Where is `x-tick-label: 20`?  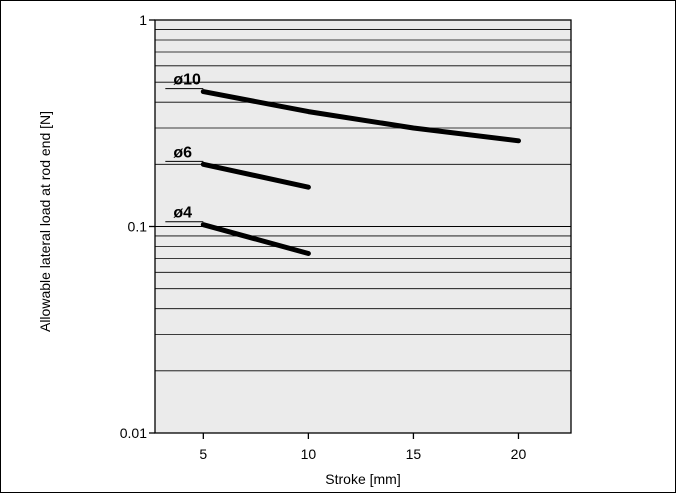 x-tick-label: 20 is located at coordinates (519, 454).